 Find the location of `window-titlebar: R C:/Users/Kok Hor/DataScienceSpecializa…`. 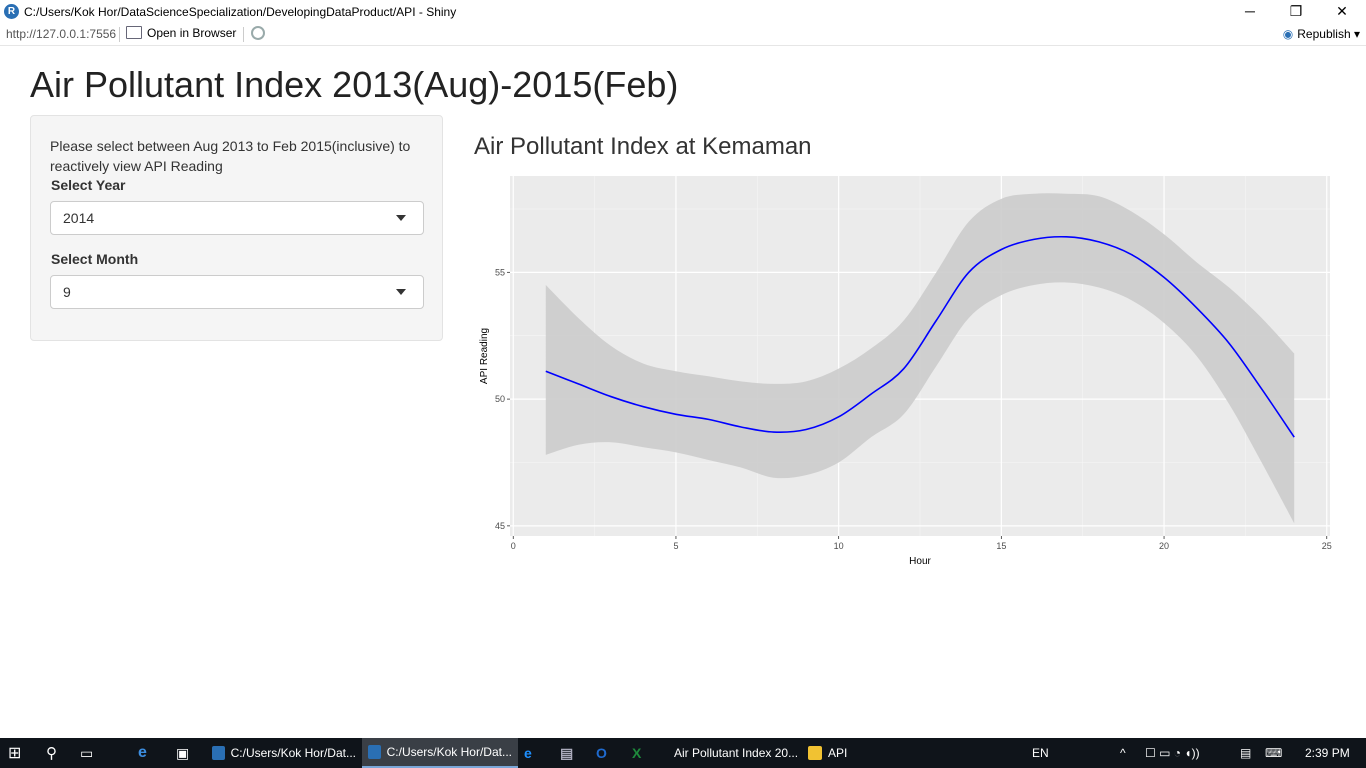

window-titlebar: R C:/Users/Kok Hor/DataScienceSpecializa… is located at coordinates (683, 12).